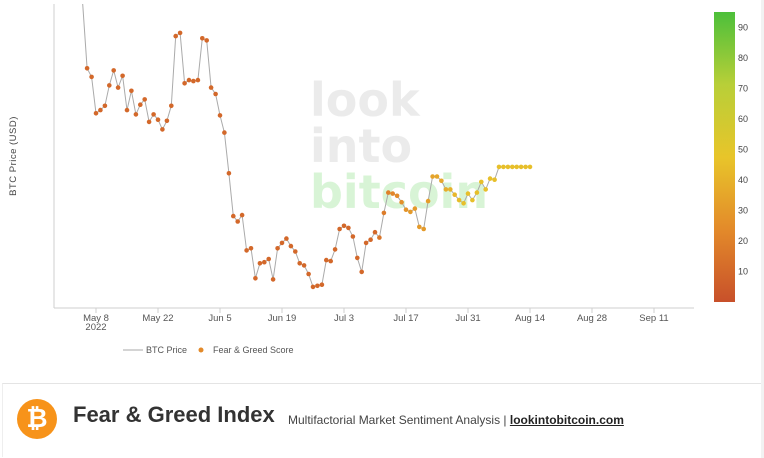 The image size is (764, 458). I want to click on legend-fear-greed: Fear & Greed Score, so click(253, 350).